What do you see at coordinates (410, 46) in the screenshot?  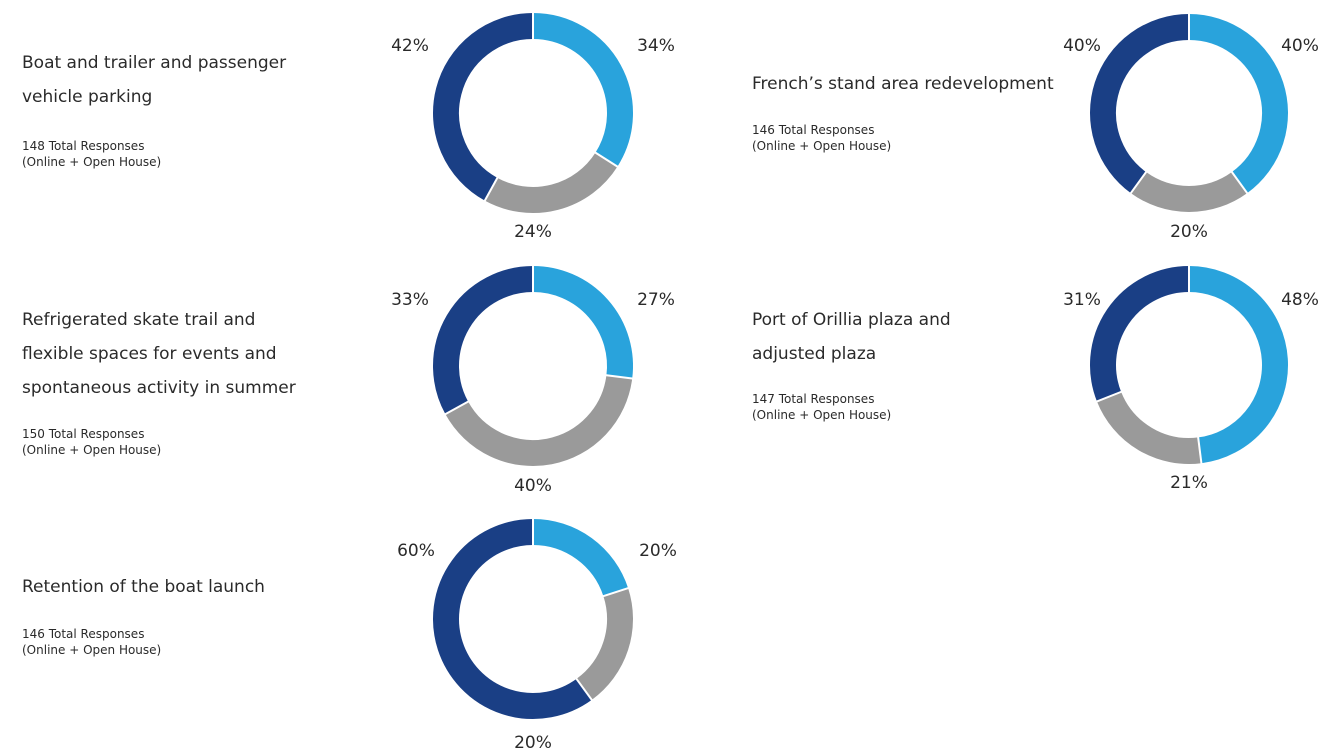 I see `donut-1-label-no: 42%` at bounding box center [410, 46].